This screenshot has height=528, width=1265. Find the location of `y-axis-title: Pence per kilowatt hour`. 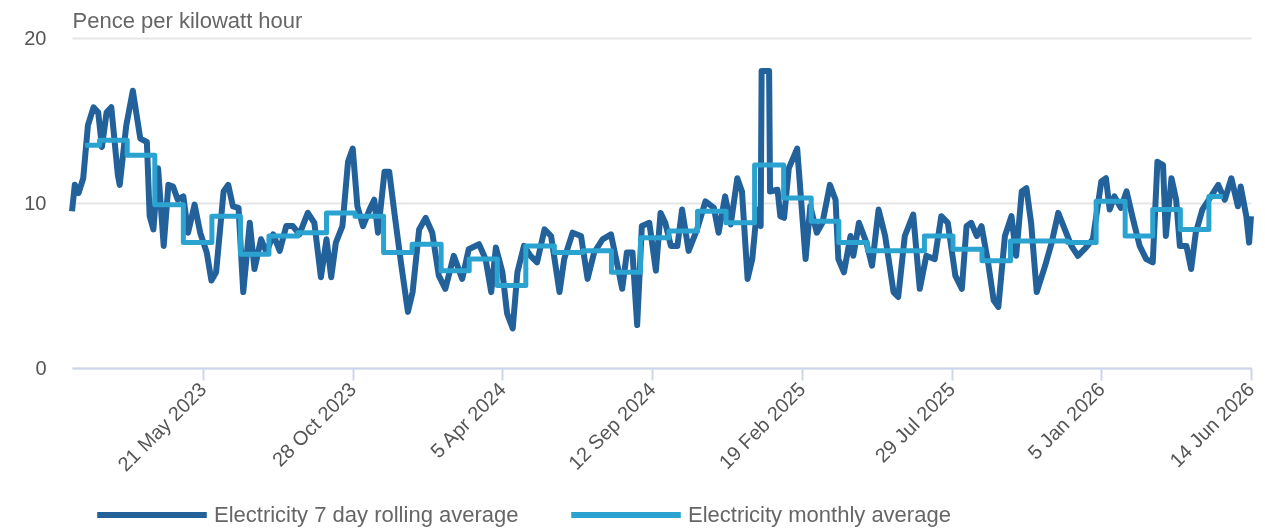

y-axis-title: Pence per kilowatt hour is located at coordinates (187, 20).